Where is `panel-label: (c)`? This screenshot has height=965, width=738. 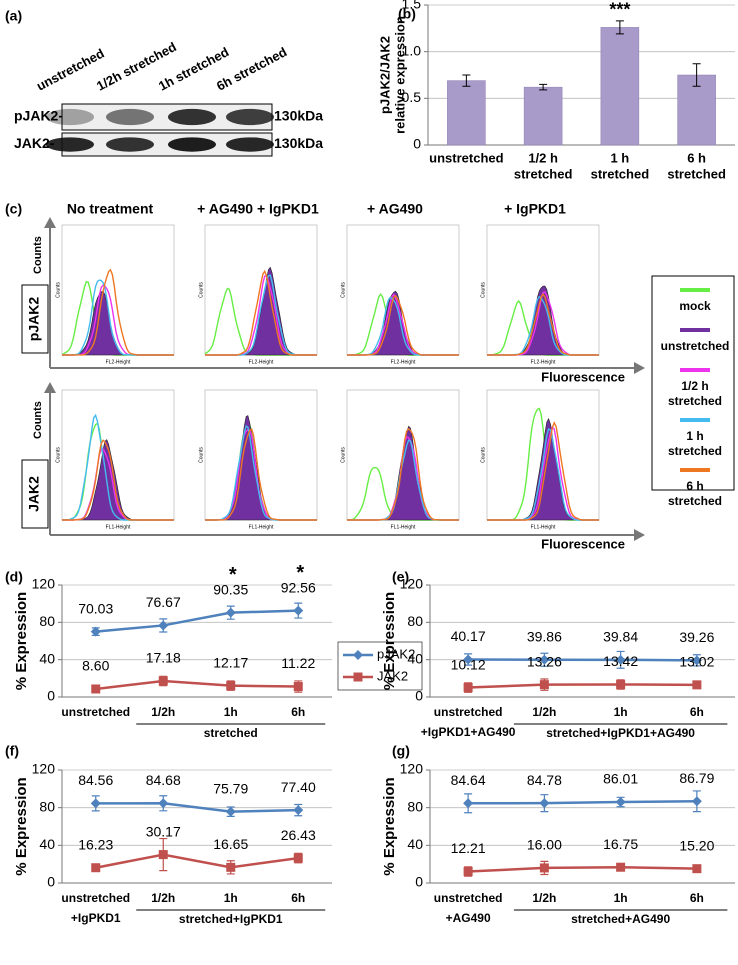
panel-label: (c) is located at coordinates (13, 209).